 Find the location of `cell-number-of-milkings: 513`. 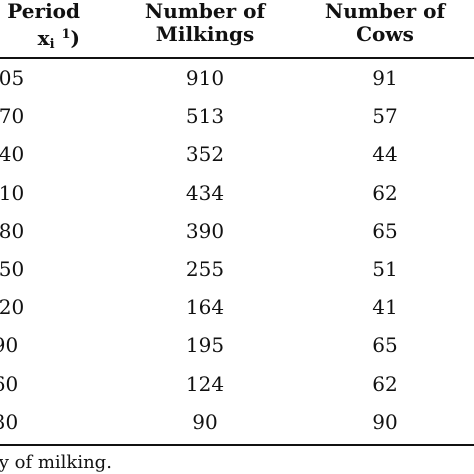

cell-number-of-milkings: 513 is located at coordinates (205, 116).